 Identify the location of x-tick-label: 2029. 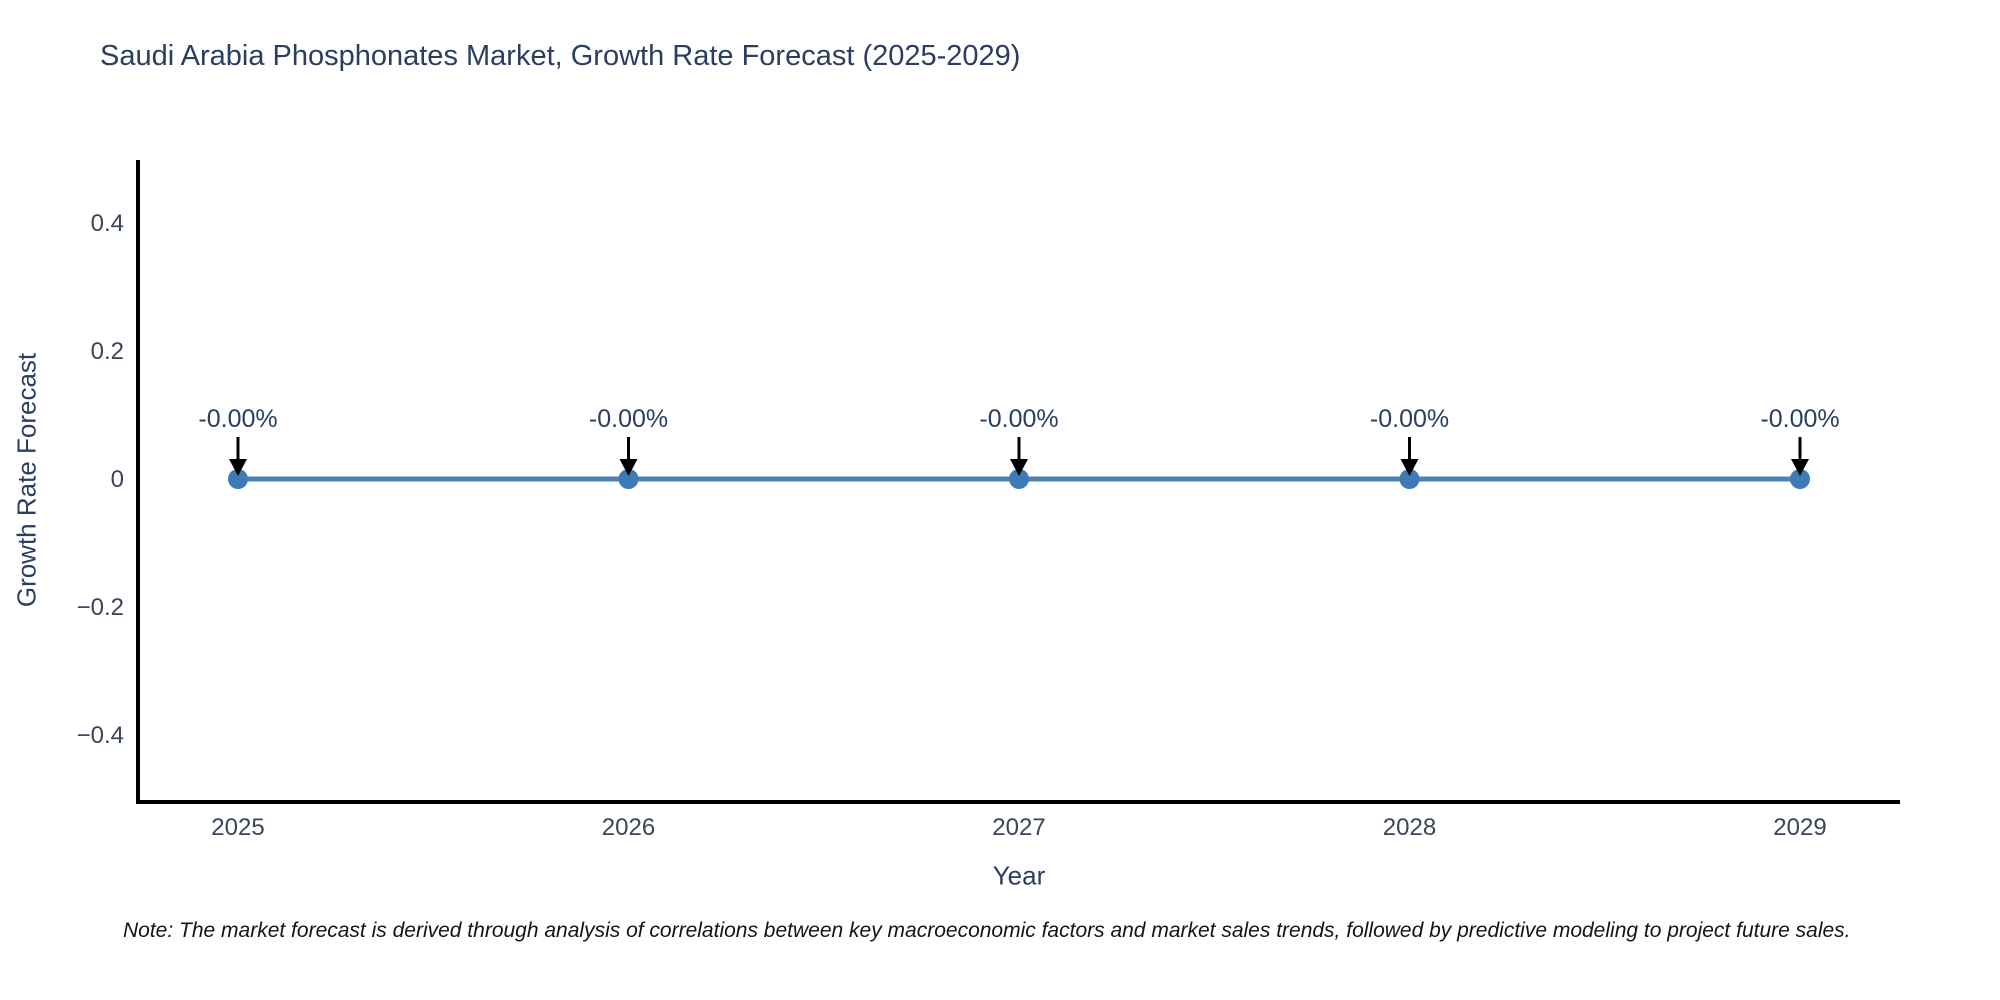
(1799, 827).